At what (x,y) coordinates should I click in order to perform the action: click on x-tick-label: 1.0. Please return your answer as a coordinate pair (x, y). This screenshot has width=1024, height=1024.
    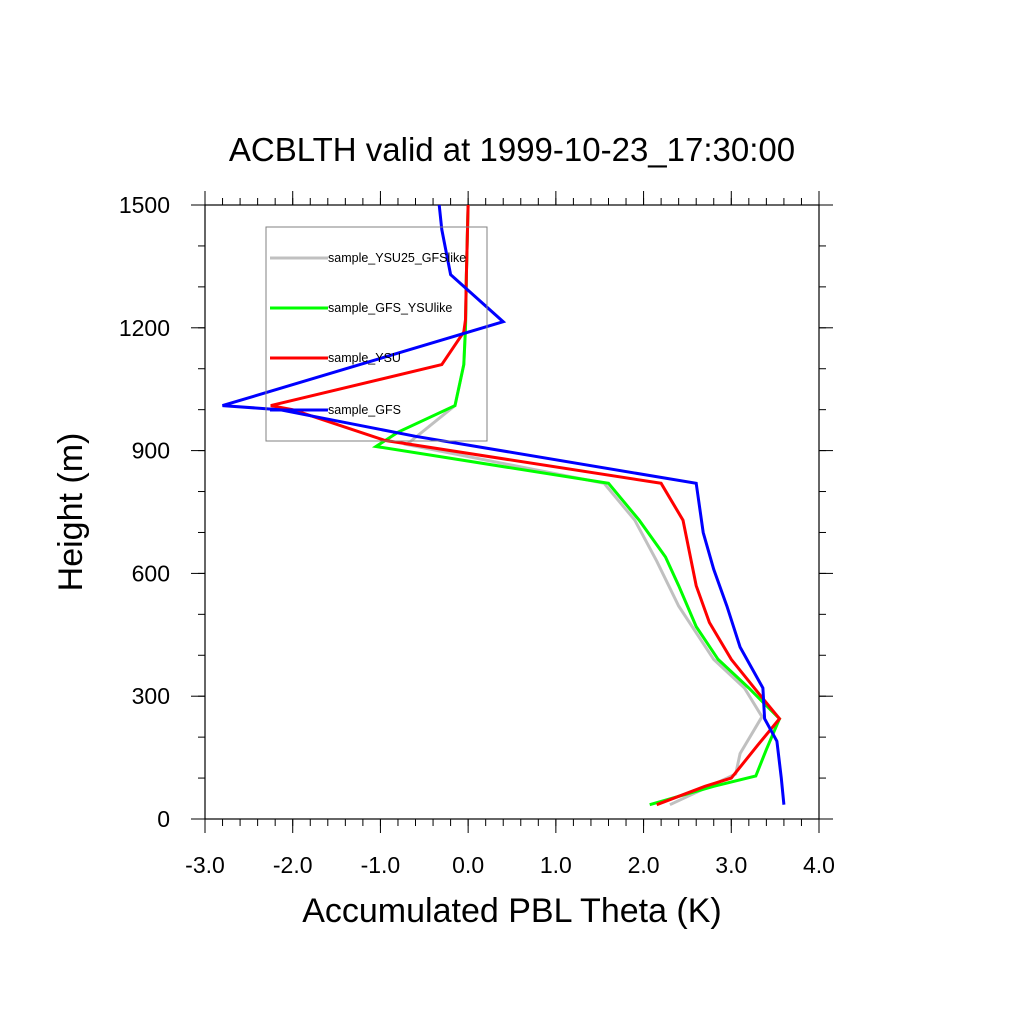
    Looking at the image, I should click on (556, 865).